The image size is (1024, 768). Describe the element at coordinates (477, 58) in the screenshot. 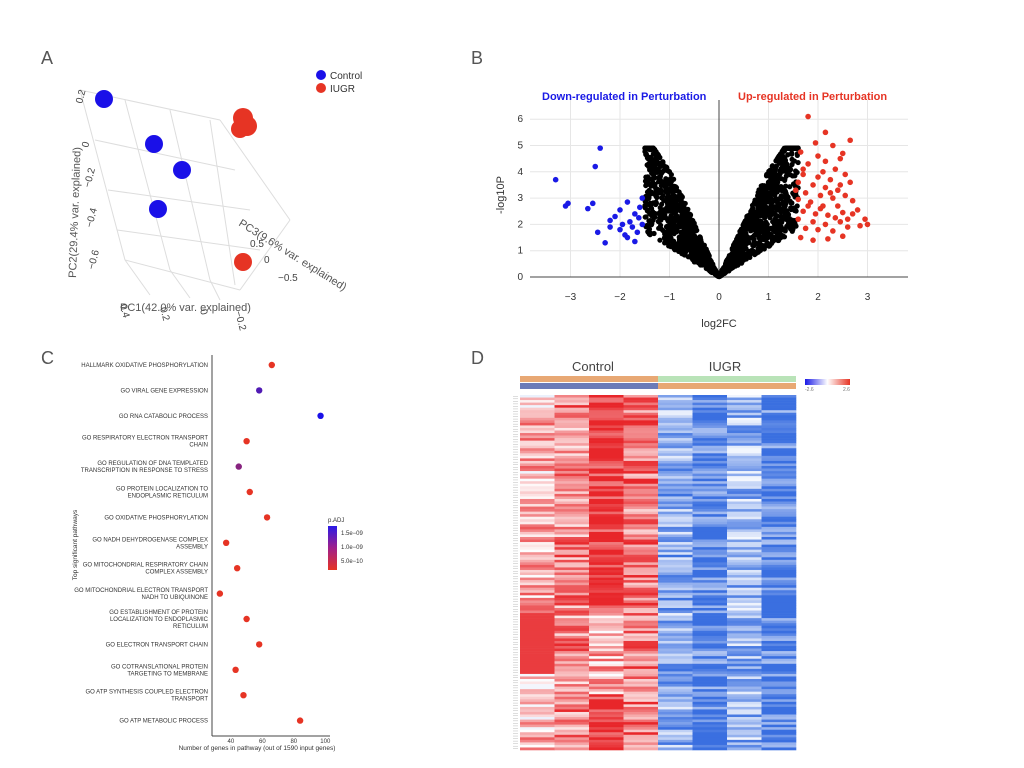

I see `panel-b-letter: B` at that location.